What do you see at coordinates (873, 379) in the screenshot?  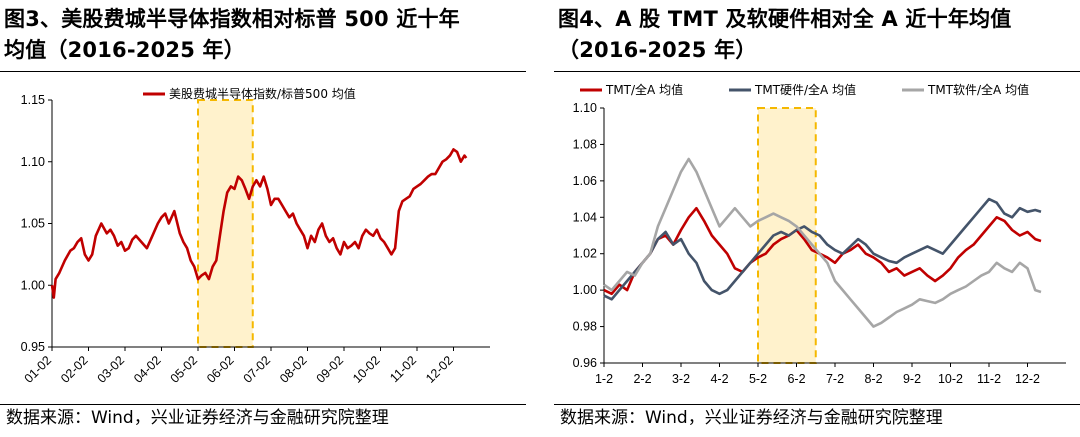 I see `x-tick-label: 8-2` at bounding box center [873, 379].